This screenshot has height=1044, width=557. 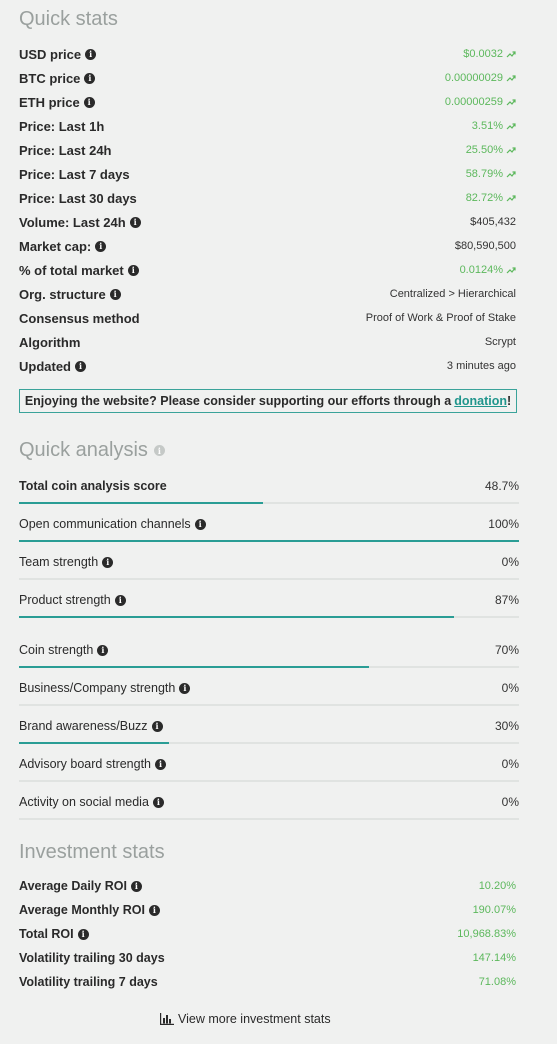 What do you see at coordinates (267, 886) in the screenshot?
I see `investment-row: Average Daily ROI i 10.20%` at bounding box center [267, 886].